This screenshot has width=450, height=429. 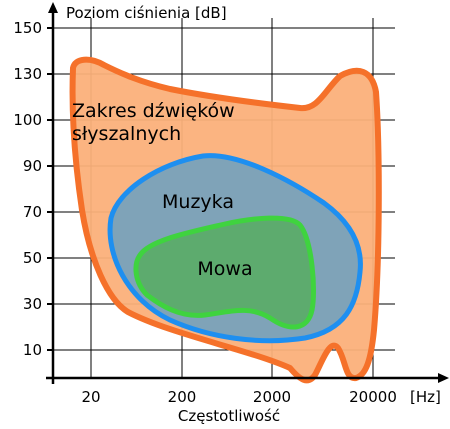 I want to click on x-axis-unit: [Hz], so click(x=425, y=397).